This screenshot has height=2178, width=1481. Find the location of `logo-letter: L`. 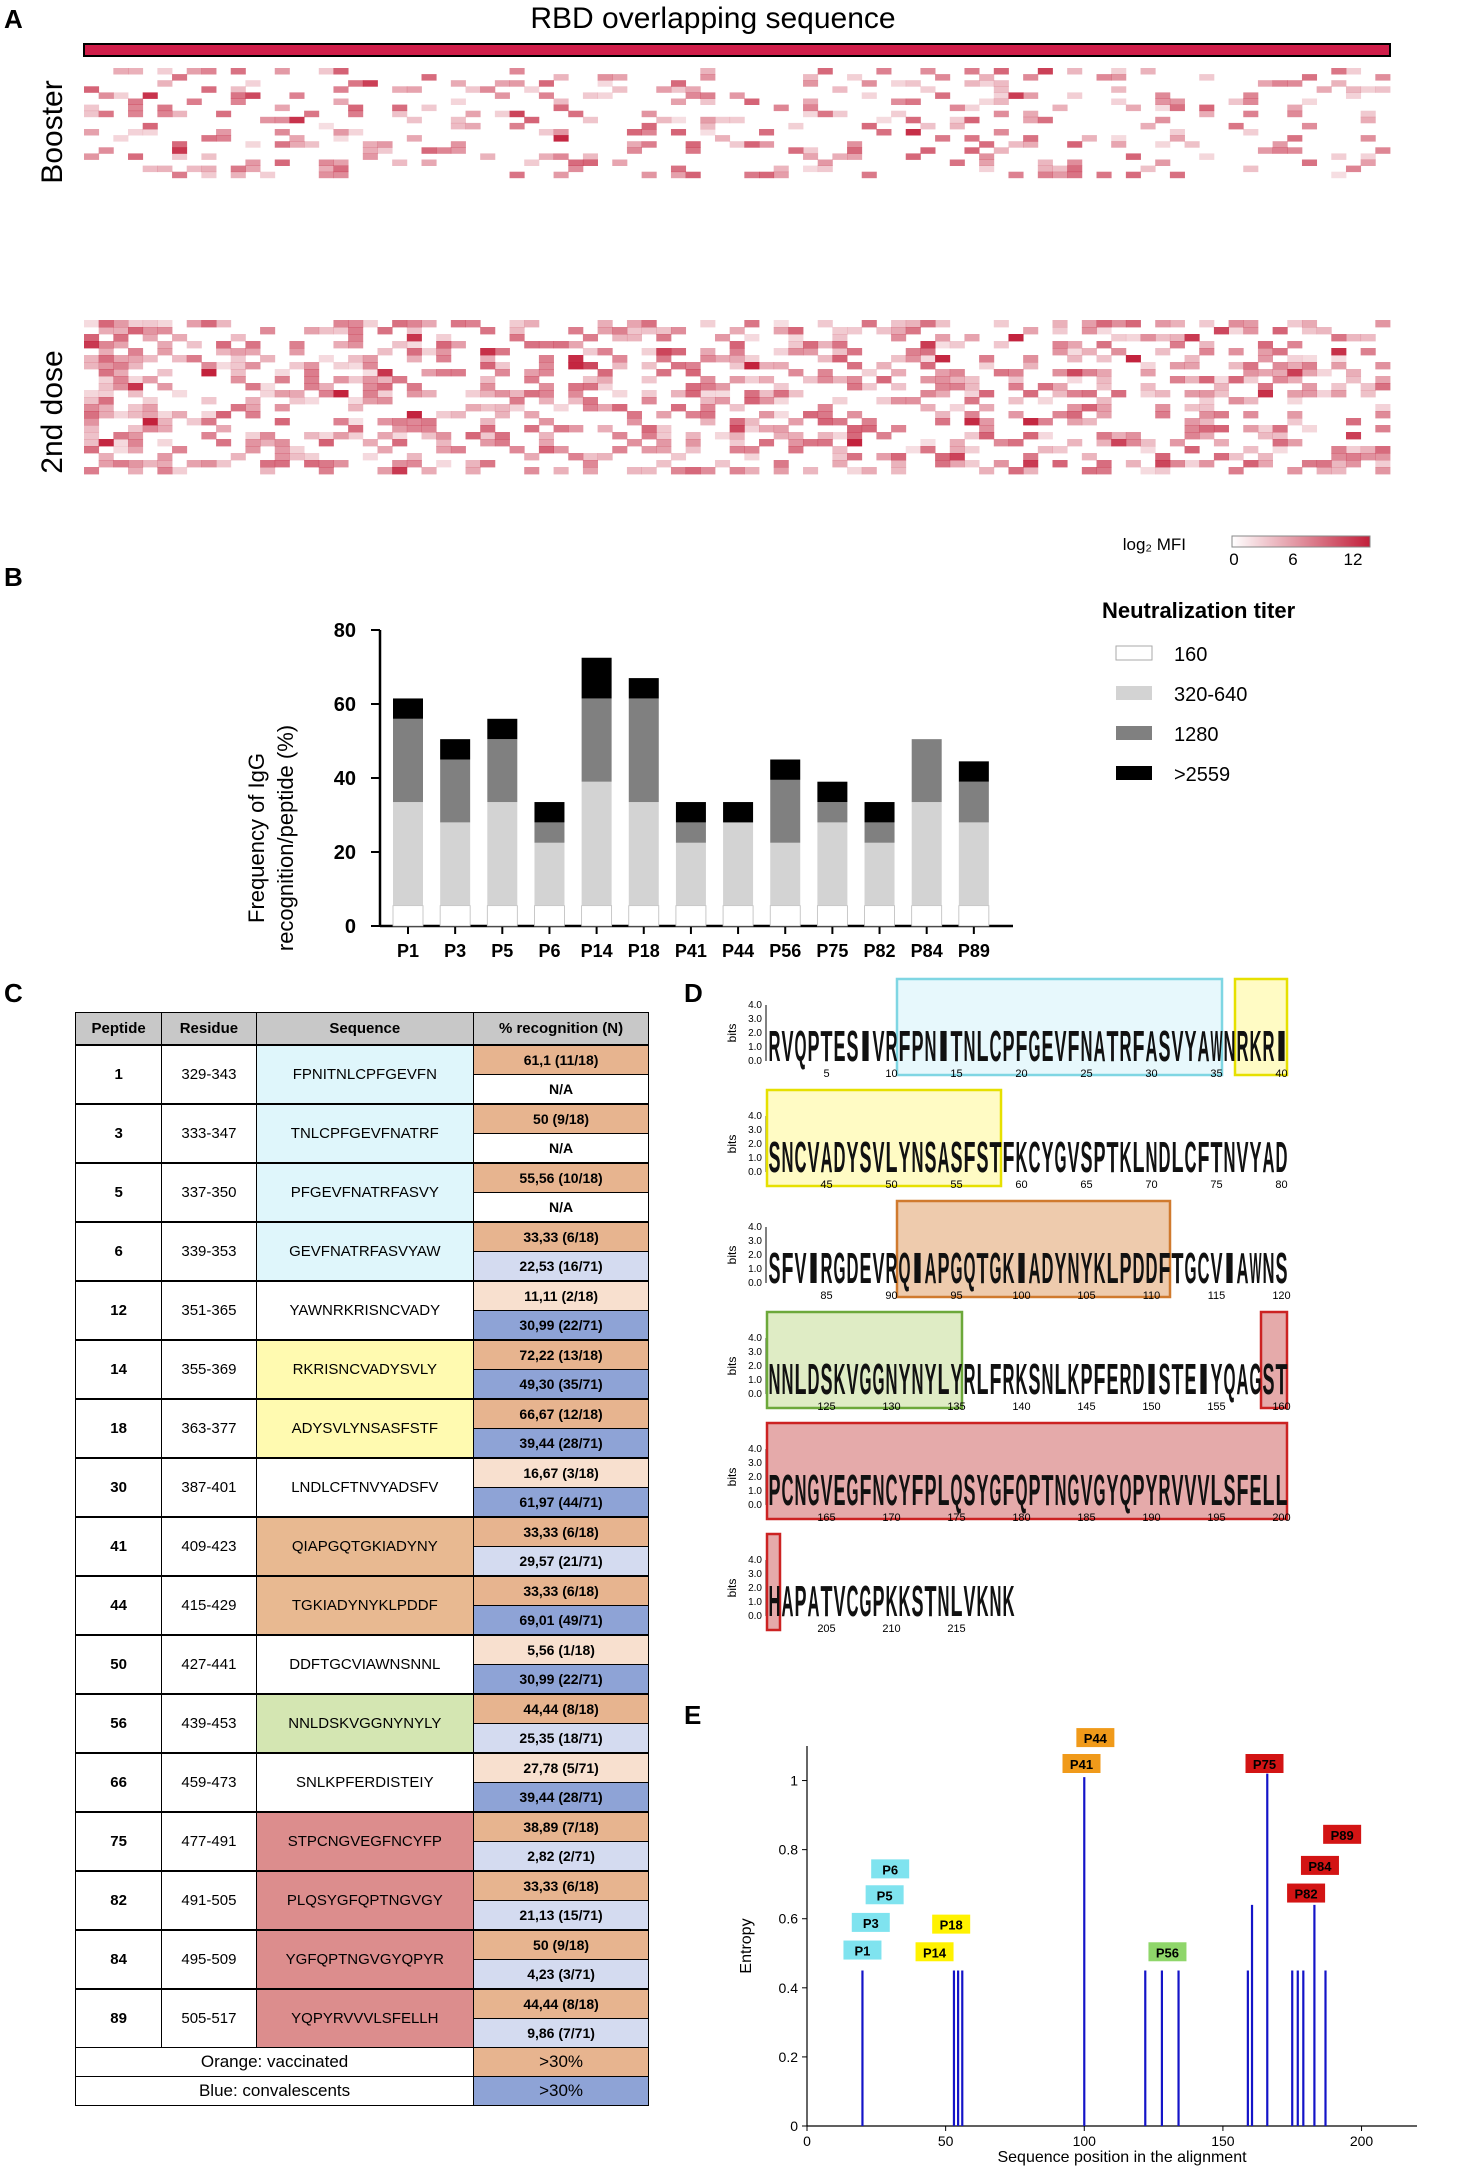

logo-letter: L is located at coordinates (1269, 1490).